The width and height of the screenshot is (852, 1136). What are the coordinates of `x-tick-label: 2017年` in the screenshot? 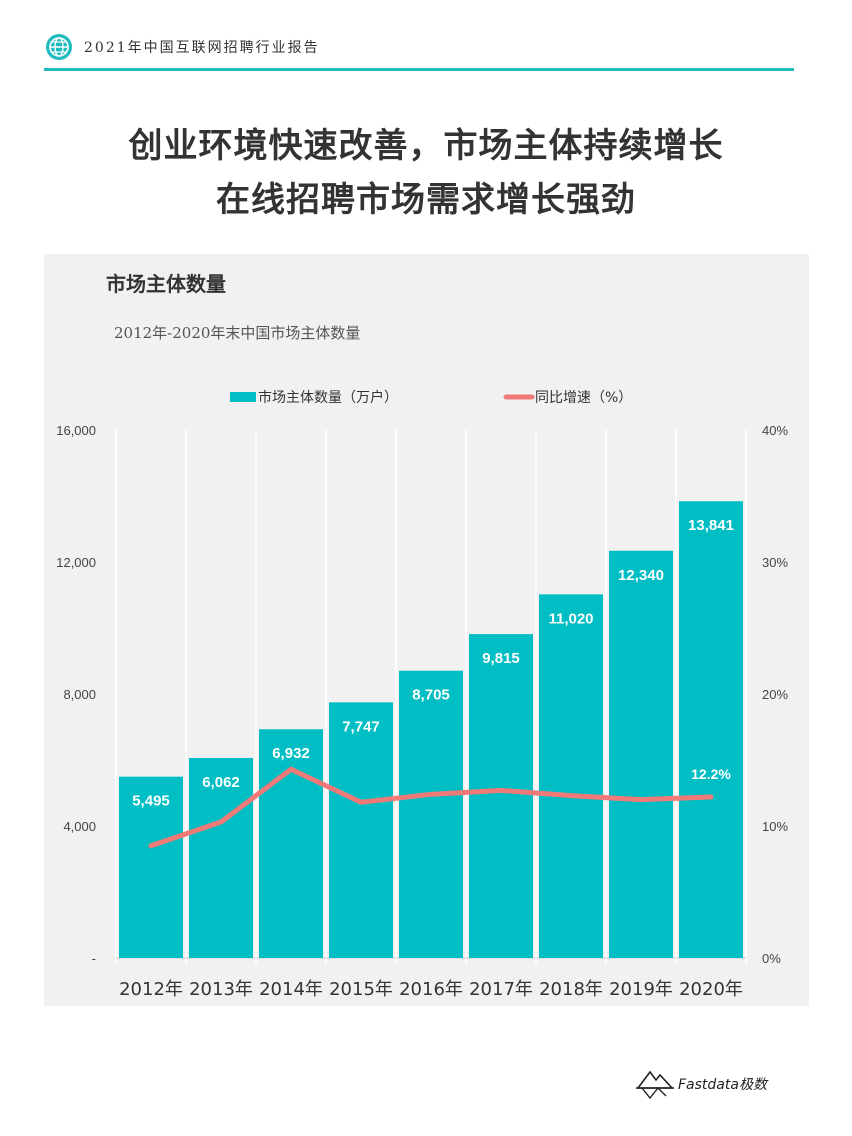 It's located at (501, 989).